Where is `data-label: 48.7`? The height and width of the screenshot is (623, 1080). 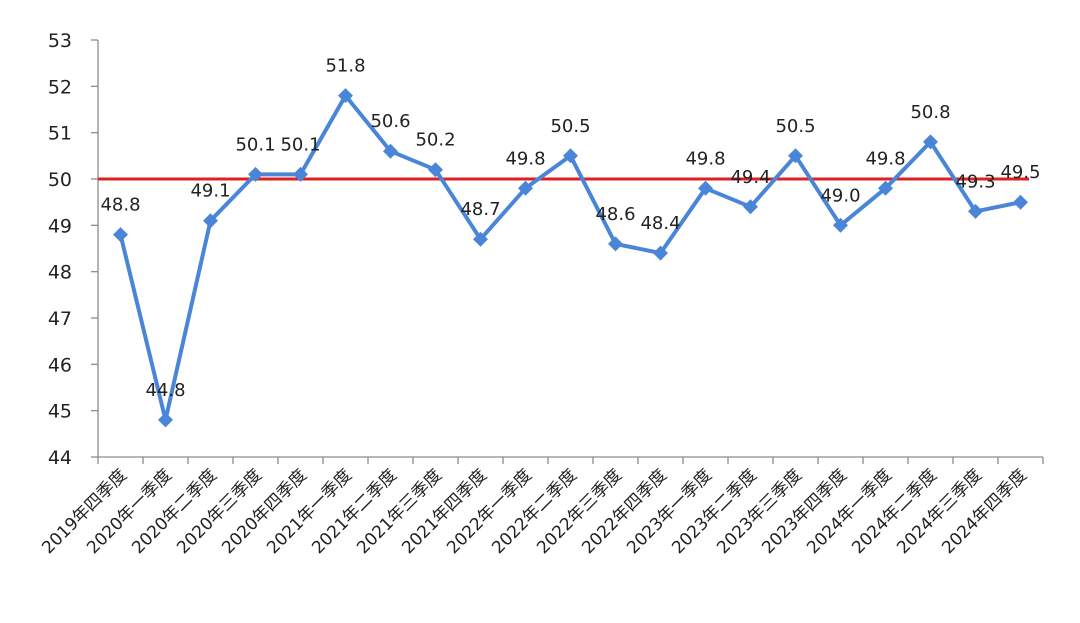 data-label: 48.7 is located at coordinates (480, 209).